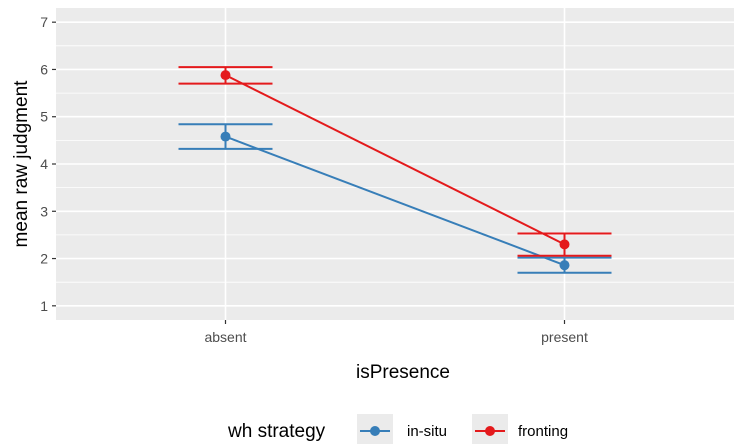 This screenshot has width=741, height=444. What do you see at coordinates (395, 201) in the screenshot?
I see `line-in-situ` at bounding box center [395, 201].